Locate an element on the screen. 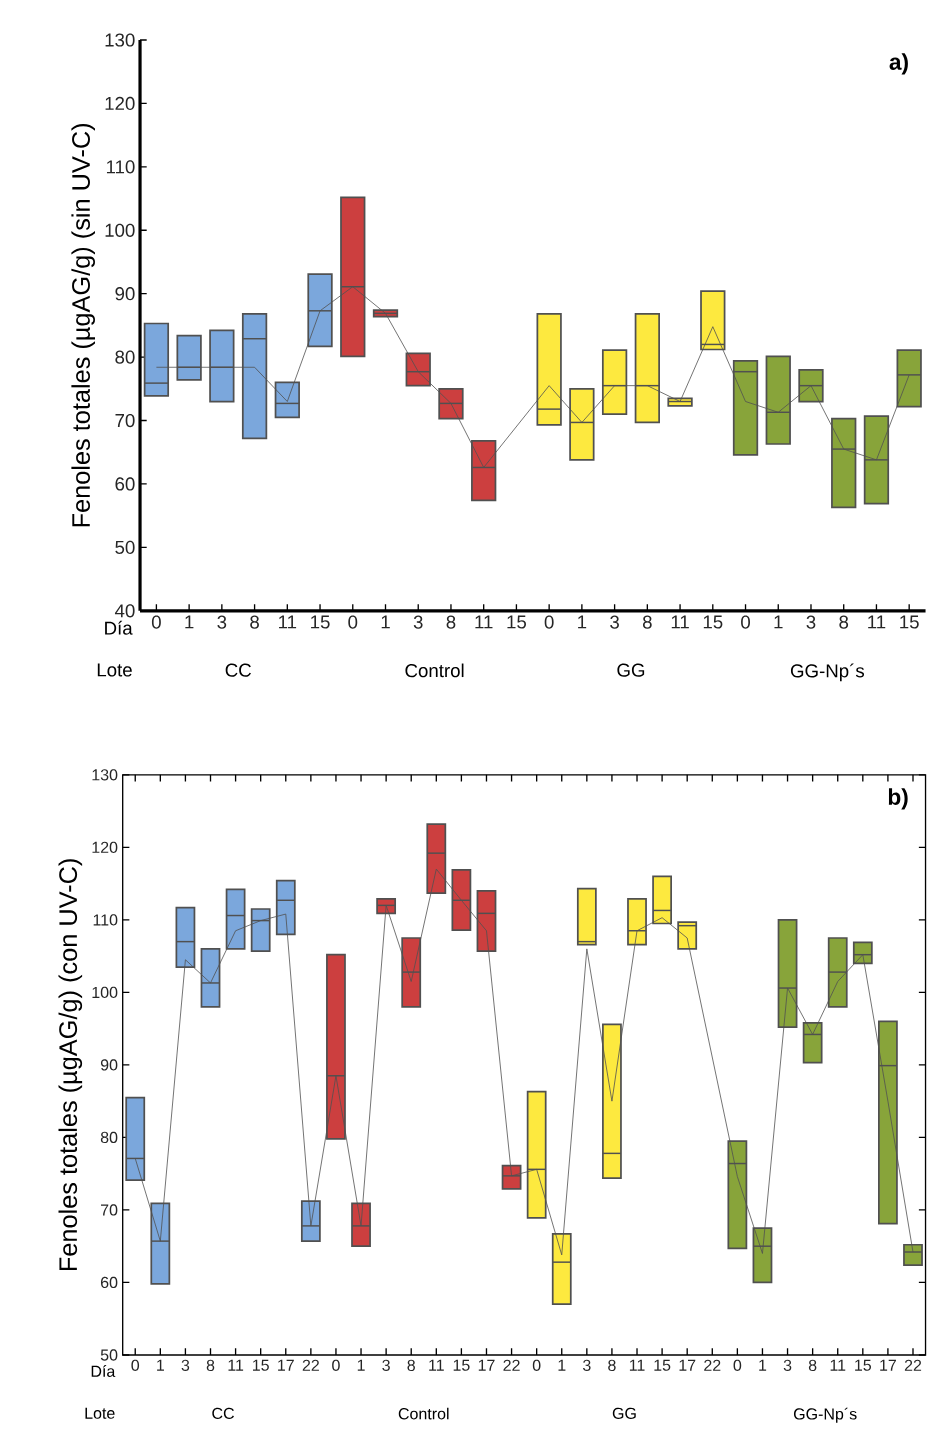 The width and height of the screenshot is (936, 1447). y-axis-title: Fenoles totales (µgAG/g) (con UV-C) is located at coordinates (70, 1065).